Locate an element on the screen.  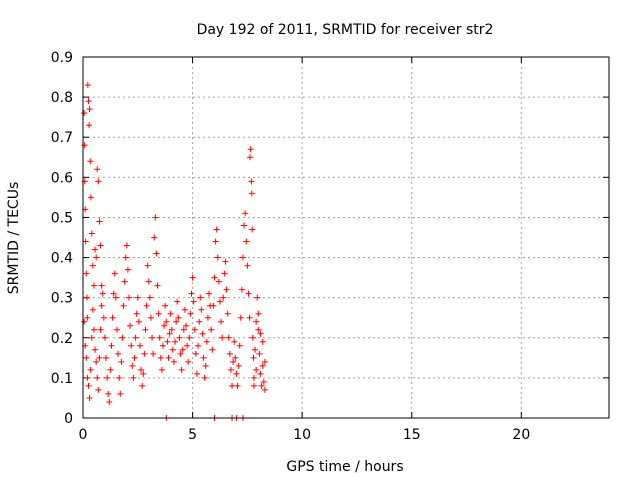
x-axis-label: GPS time / hours is located at coordinates (344, 467).